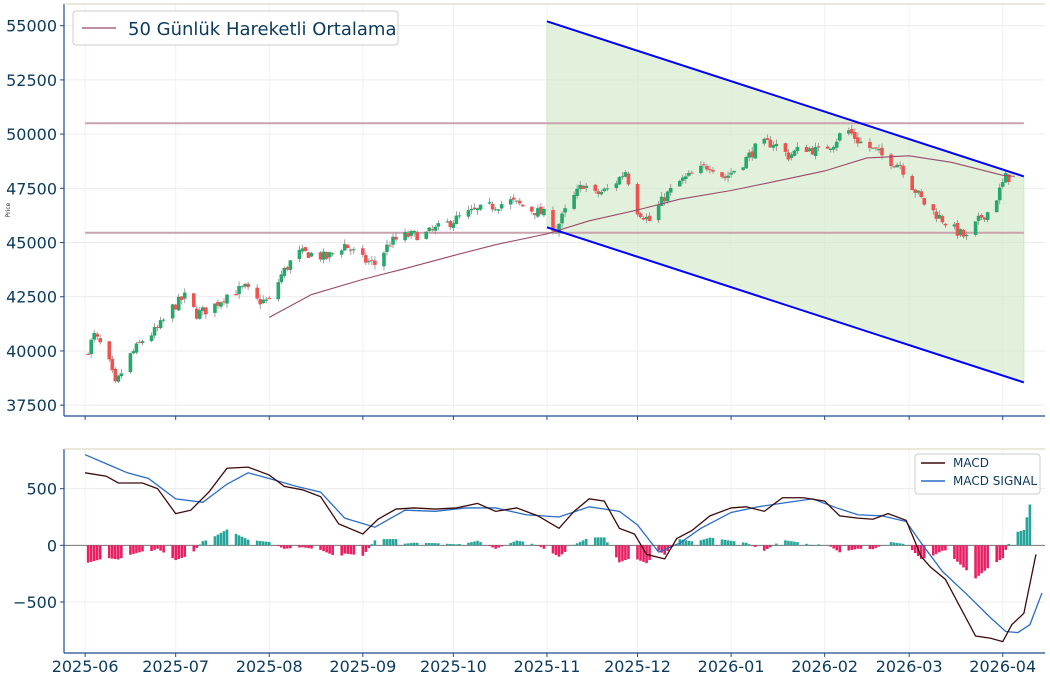 The image size is (1050, 677). I want to click on x-tick-label: 2025-06, so click(85, 666).